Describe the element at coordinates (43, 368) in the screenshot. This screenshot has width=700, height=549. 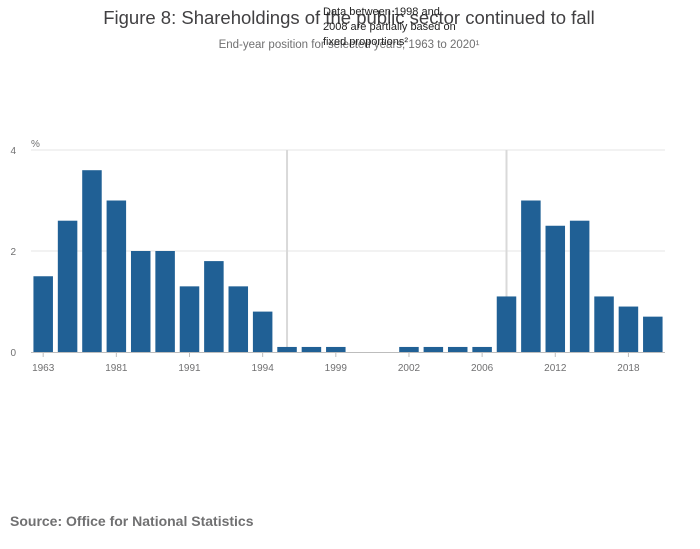
I see `x-tick-label-1963: 1963` at that location.